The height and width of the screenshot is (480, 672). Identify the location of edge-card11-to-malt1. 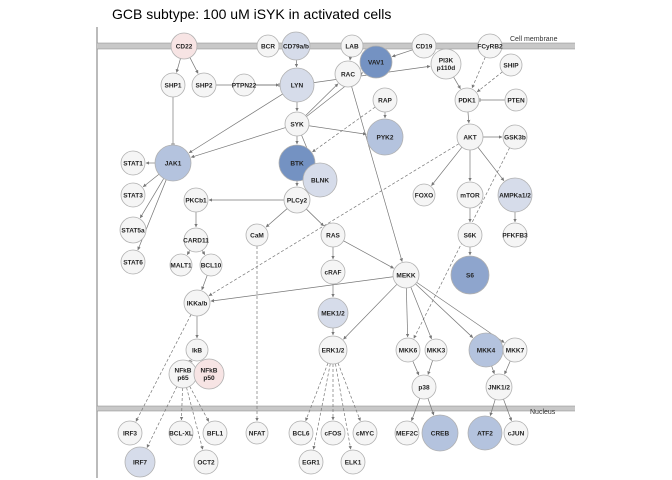
(188, 252).